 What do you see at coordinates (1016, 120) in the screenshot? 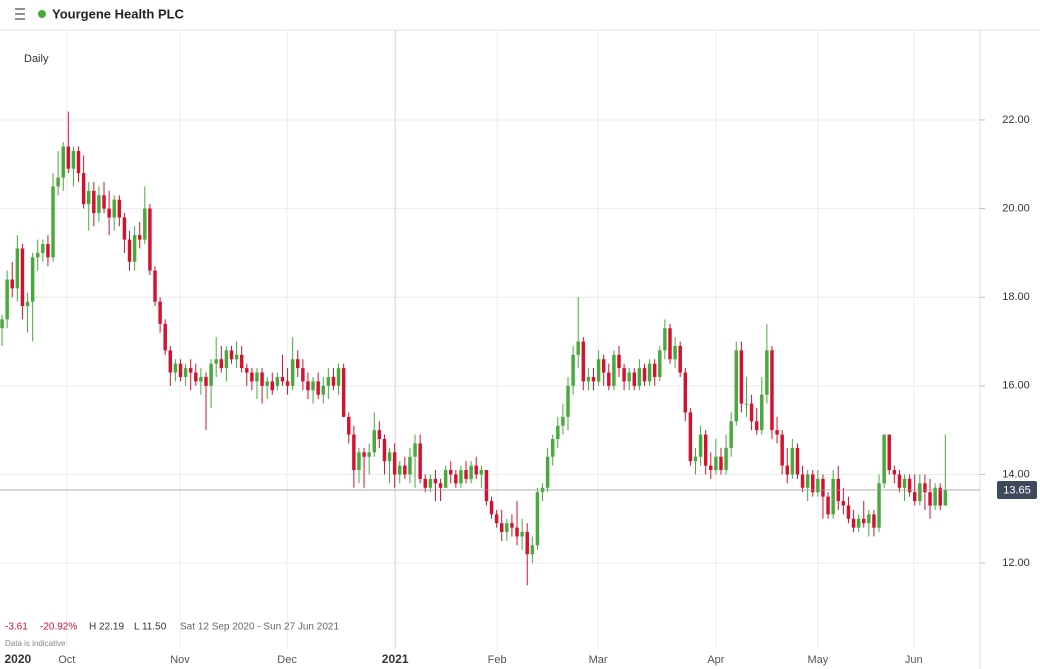
I see `y-tick-label: 22.00` at bounding box center [1016, 120].